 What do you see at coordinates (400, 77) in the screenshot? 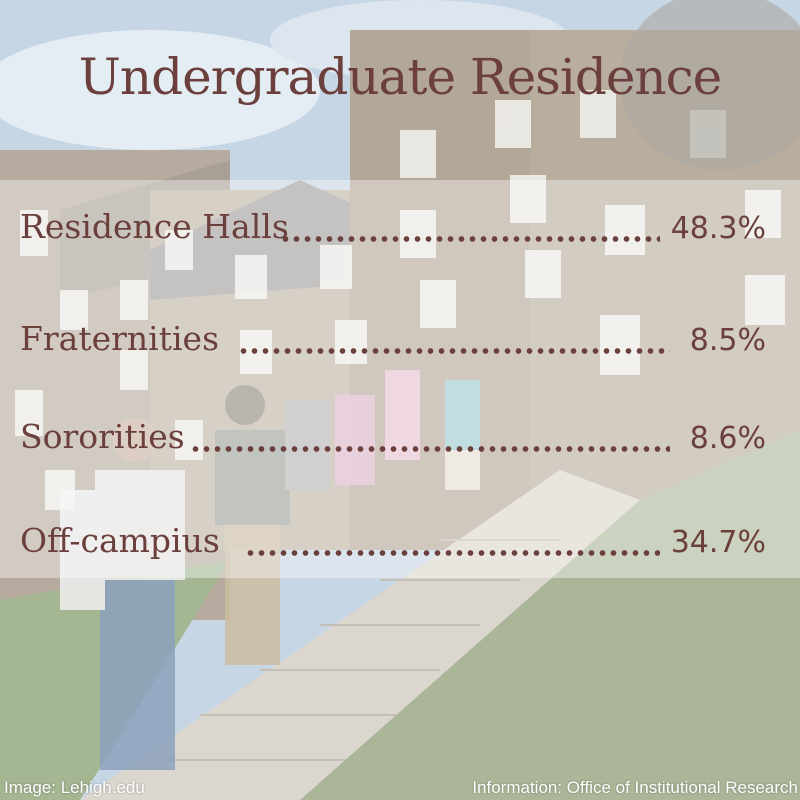
I see `page-title: Undergraduate Residence` at bounding box center [400, 77].